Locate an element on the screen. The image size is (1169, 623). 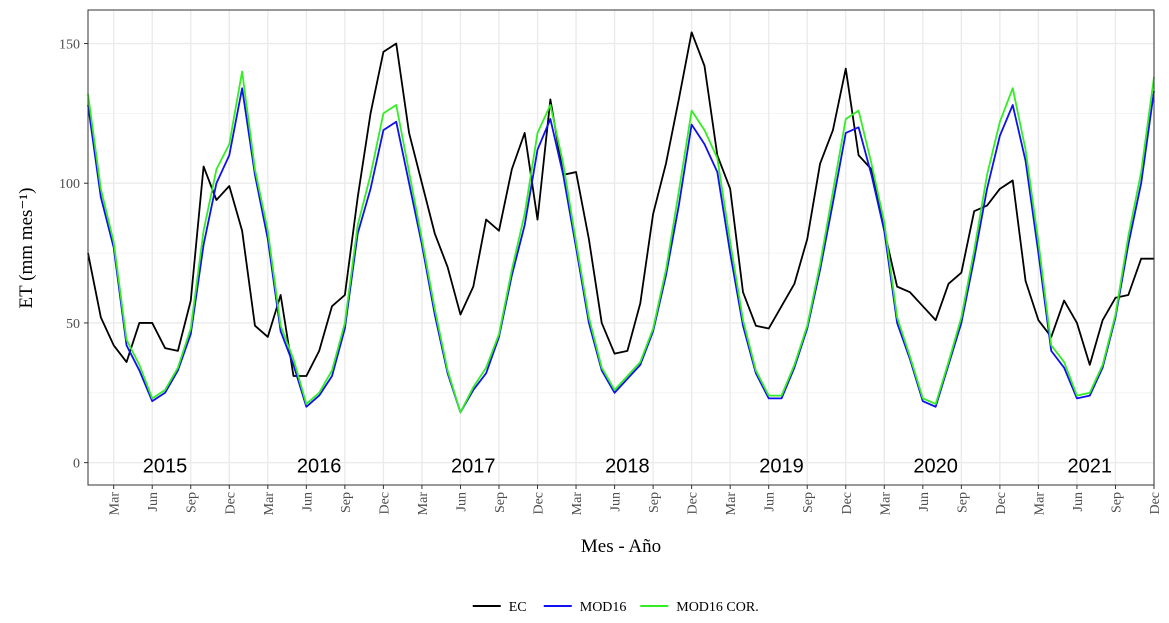
y-tick-label: 50 is located at coordinates (73, 324).